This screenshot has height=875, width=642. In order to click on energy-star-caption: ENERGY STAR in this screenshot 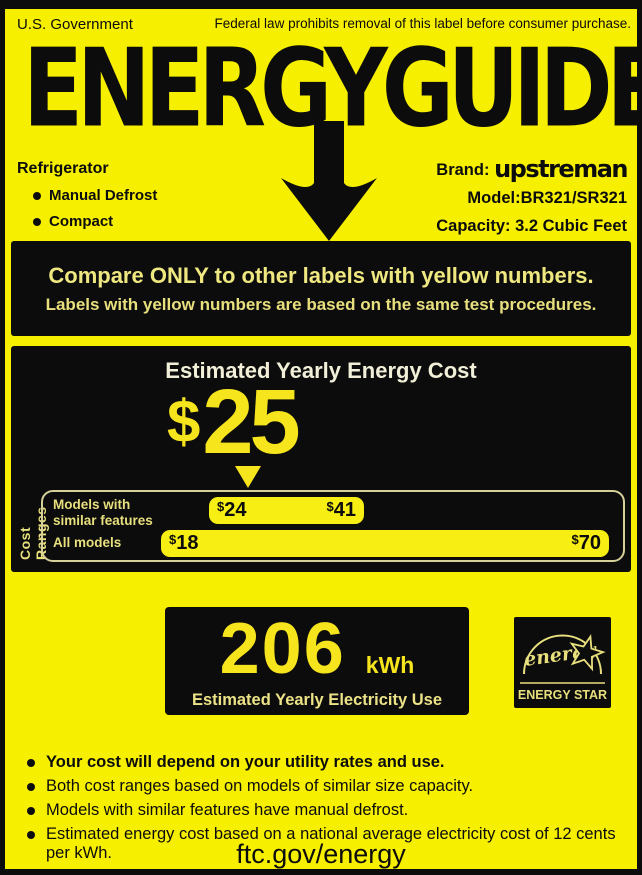, I will do `click(562, 695)`.